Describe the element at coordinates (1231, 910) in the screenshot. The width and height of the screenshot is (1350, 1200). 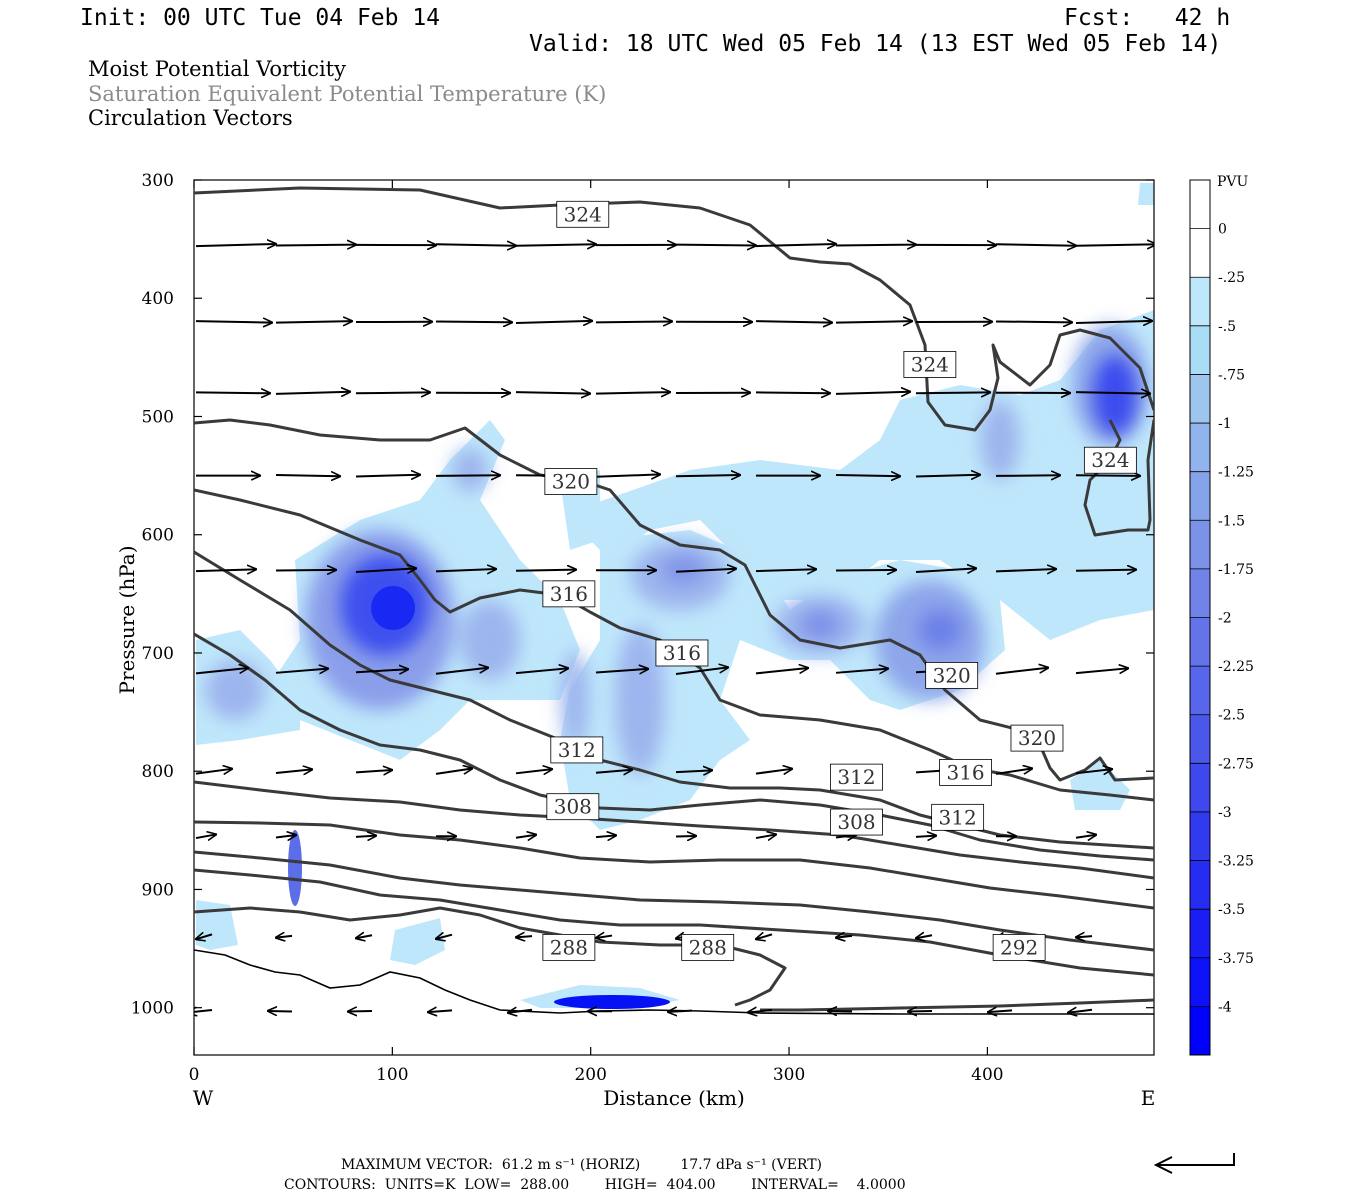
I see `colorbar-tick-label: -3.5` at that location.